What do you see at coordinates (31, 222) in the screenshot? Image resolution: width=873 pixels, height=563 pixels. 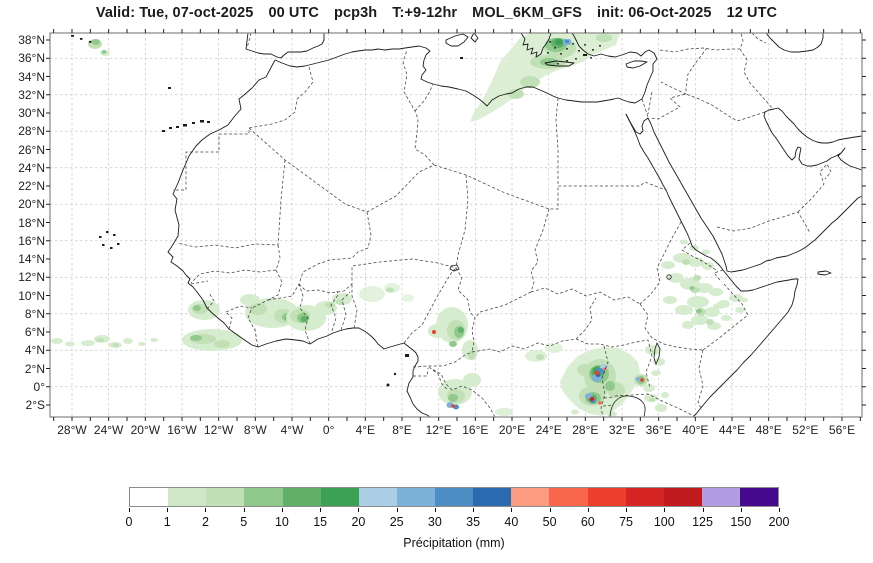 I see `lat-tick-label: 18°N` at bounding box center [31, 222].